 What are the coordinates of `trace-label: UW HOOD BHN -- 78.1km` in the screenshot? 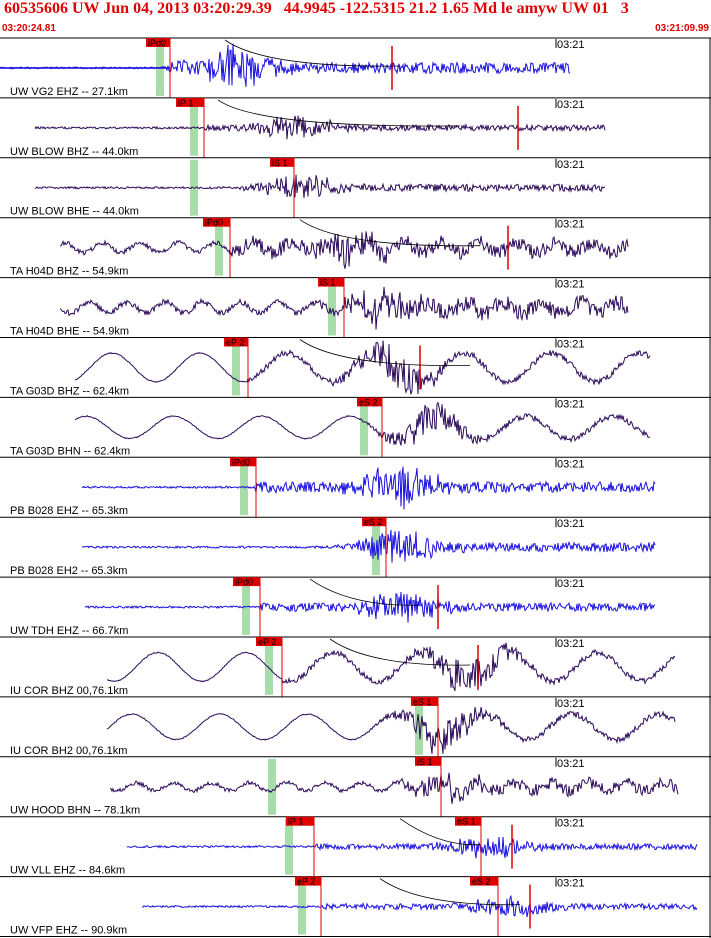 It's located at (75, 811).